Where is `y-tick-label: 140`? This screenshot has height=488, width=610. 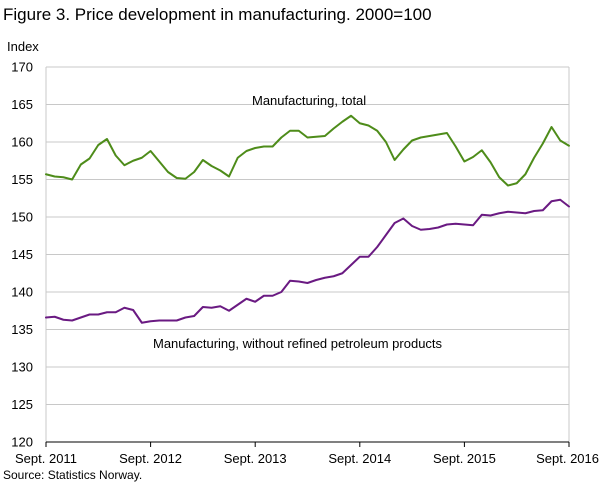 y-tick-label: 140 is located at coordinates (22, 292).